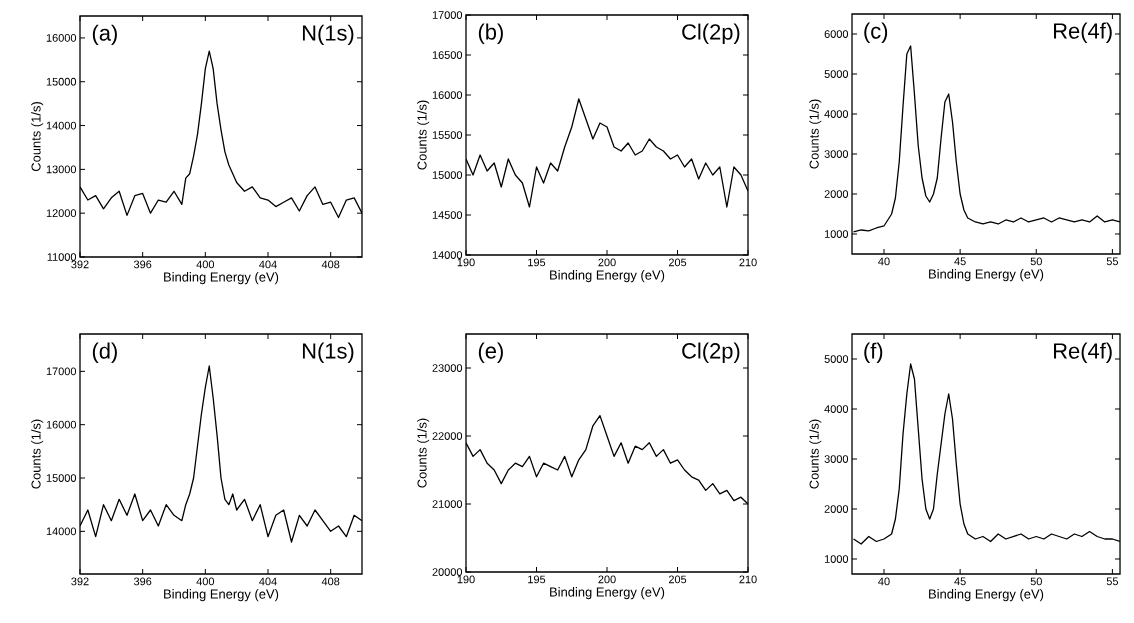 The image size is (1134, 623). I want to click on annotation: (a), so click(104, 35).